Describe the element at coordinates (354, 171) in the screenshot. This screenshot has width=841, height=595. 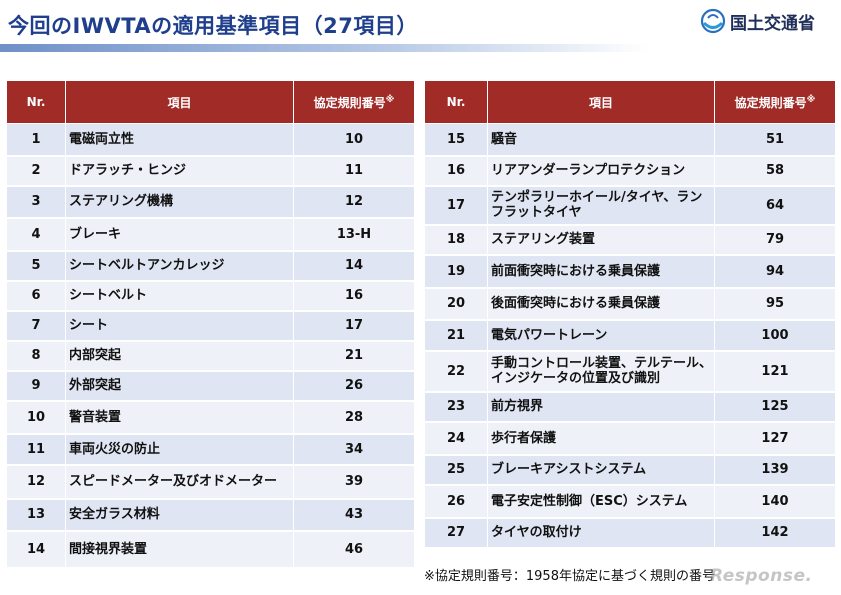
I see `row-regulation-number: 11` at that location.